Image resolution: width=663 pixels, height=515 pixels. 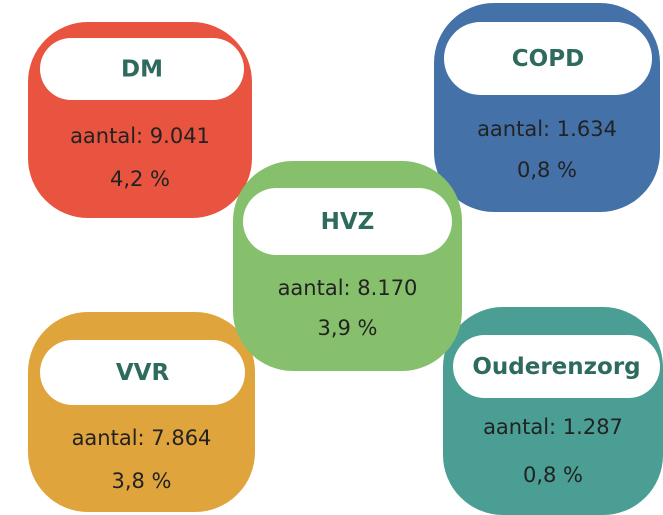 I want to click on card-label: COPD, so click(x=548, y=59).